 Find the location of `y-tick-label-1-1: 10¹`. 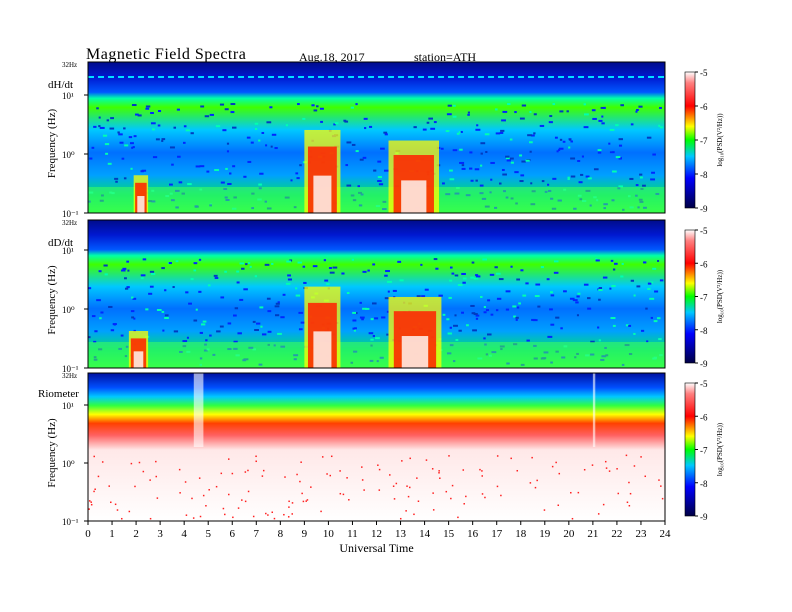

y-tick-label-1-1: 10¹ is located at coordinates (68, 96).